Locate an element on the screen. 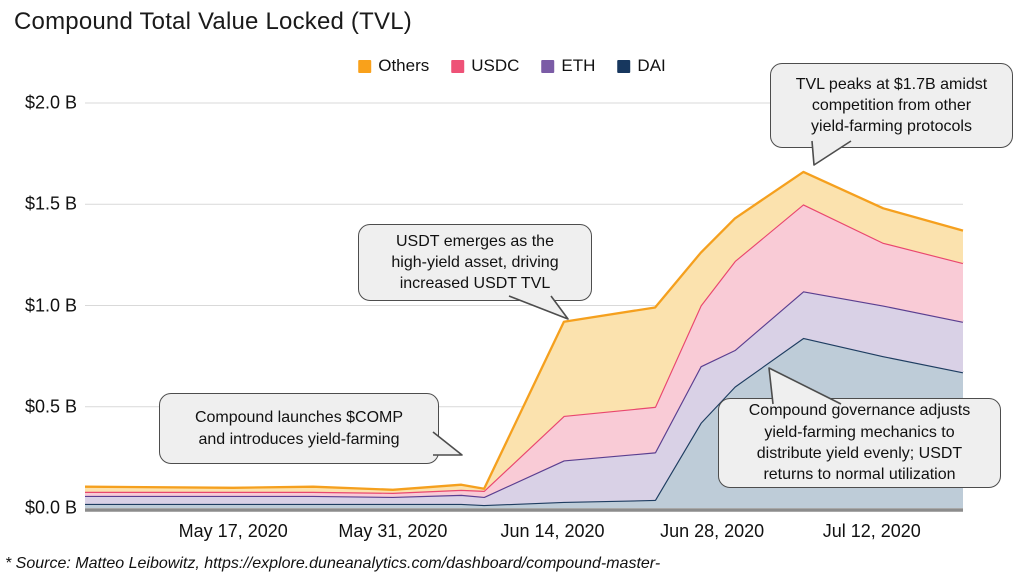 Image resolution: width=1024 pixels, height=584 pixels. eth-swatch-icon is located at coordinates (548, 66).